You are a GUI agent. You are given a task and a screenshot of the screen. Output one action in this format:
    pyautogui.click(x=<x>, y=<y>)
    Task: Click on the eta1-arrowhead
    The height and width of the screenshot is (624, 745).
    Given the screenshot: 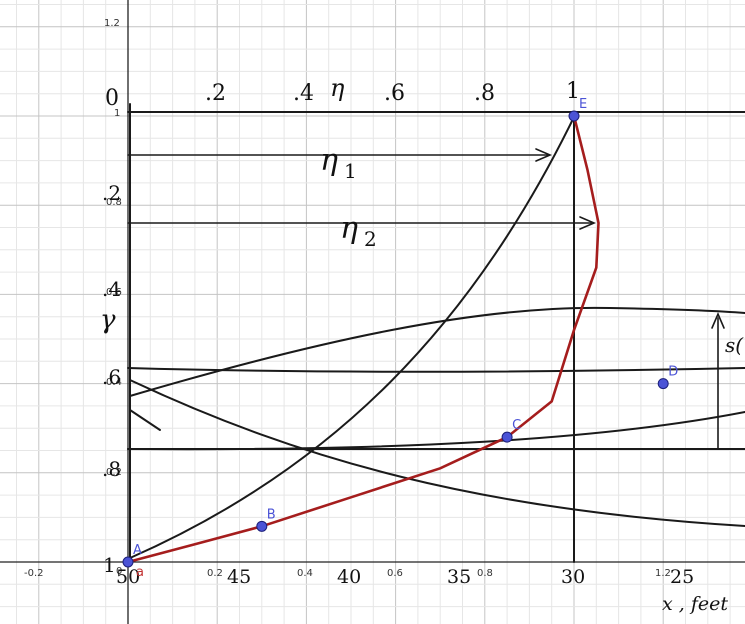 What is the action you would take?
    pyautogui.click(x=544, y=155)
    